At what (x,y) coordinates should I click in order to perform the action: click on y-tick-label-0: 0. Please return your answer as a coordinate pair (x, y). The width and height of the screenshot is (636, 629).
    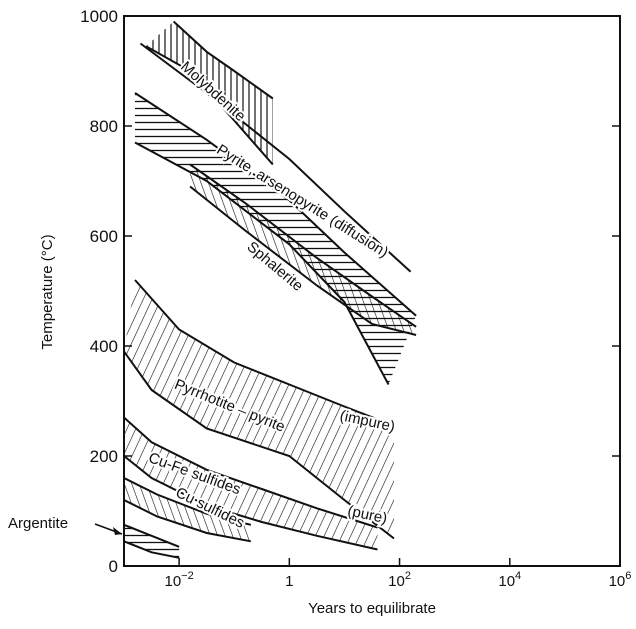
    Looking at the image, I should click on (113, 566).